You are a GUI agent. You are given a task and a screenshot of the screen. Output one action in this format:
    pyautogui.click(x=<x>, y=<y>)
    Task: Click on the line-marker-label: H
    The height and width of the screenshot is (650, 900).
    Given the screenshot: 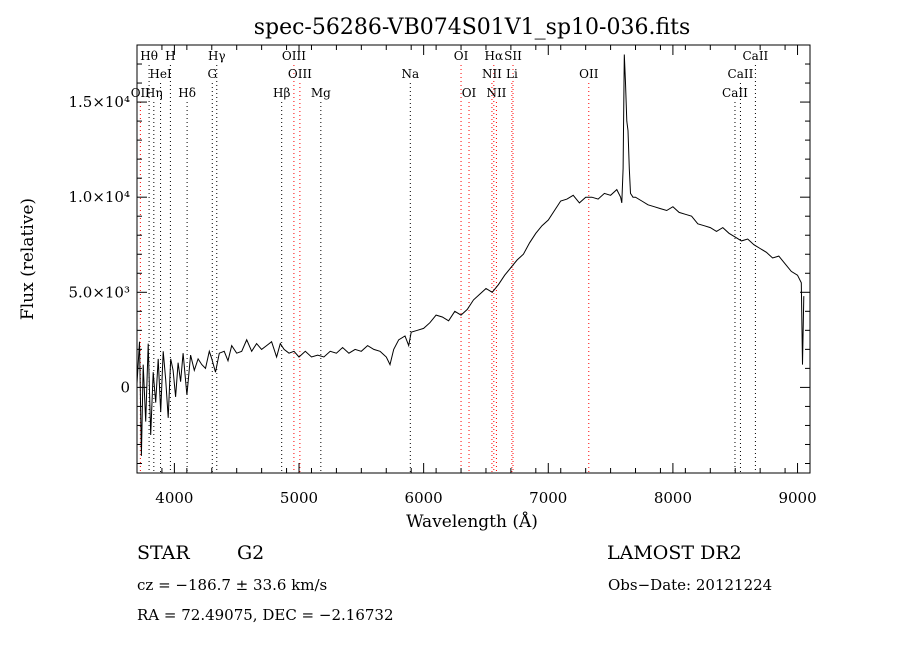 What is the action you would take?
    pyautogui.click(x=170, y=56)
    